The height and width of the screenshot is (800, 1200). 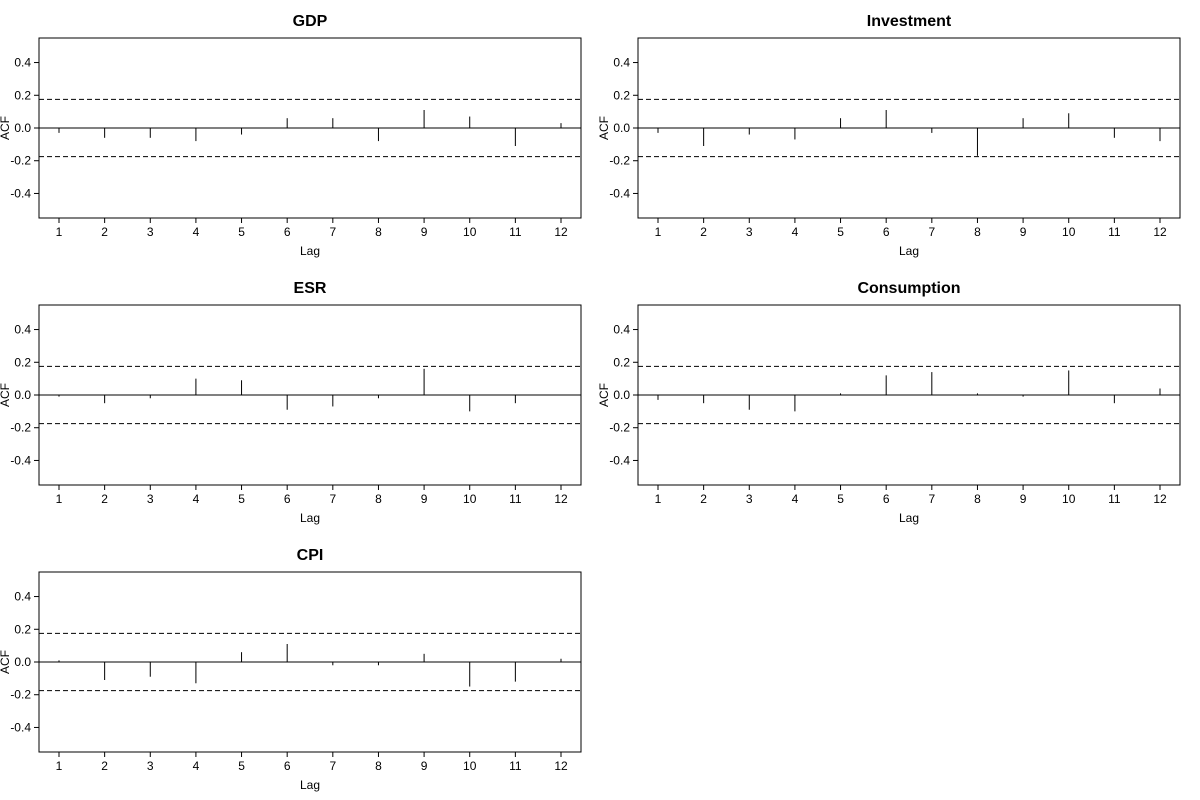 What do you see at coordinates (908, 288) in the screenshot?
I see `chart-title: Consumption` at bounding box center [908, 288].